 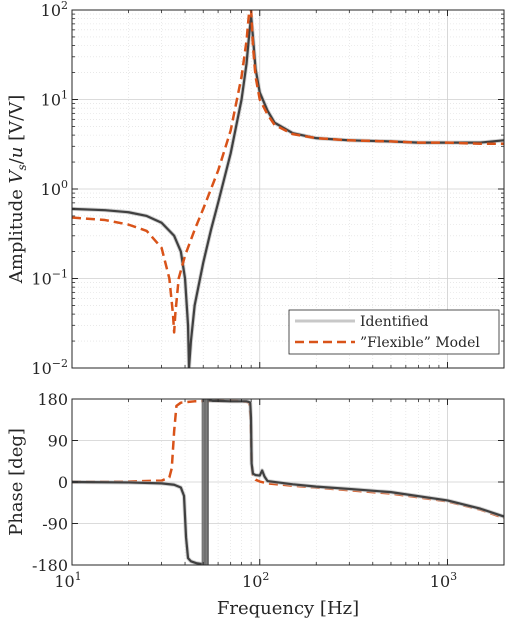 What do you see at coordinates (50, 482) in the screenshot?
I see `phase-y-tick-labels: 180 90 0 -90 -180` at bounding box center [50, 482].